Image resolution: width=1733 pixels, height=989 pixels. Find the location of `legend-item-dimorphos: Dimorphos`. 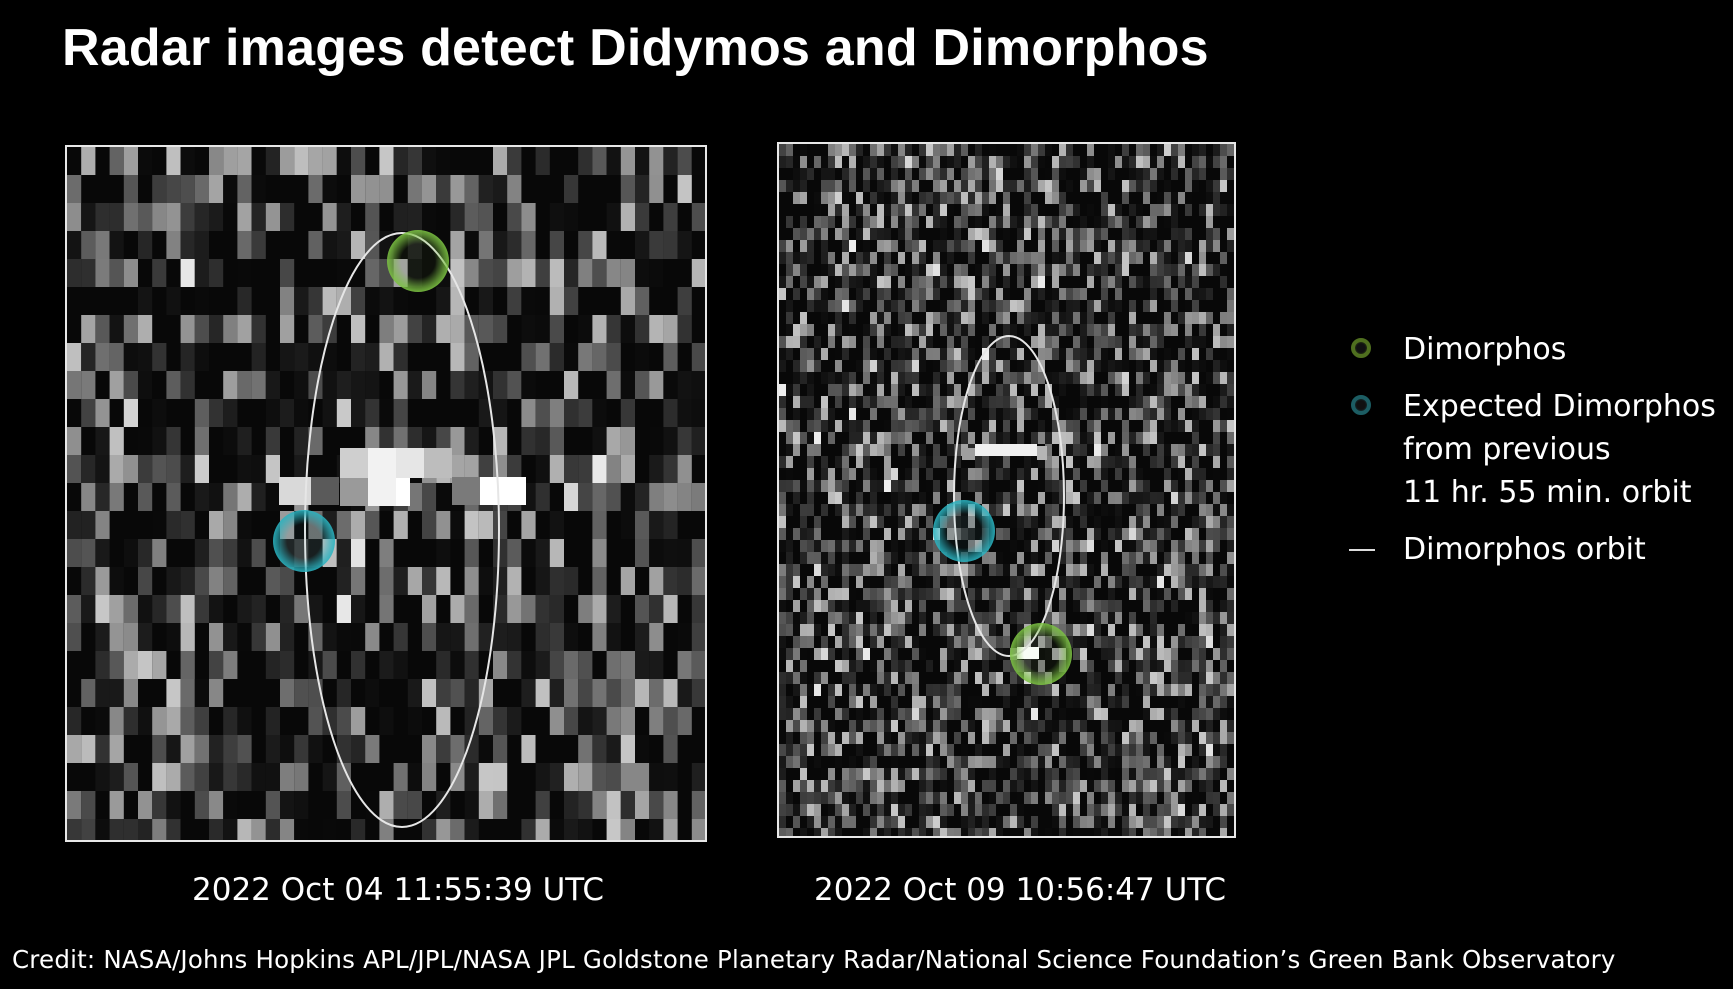

legend-item-dimorphos: Dimorphos is located at coordinates (1535, 349).